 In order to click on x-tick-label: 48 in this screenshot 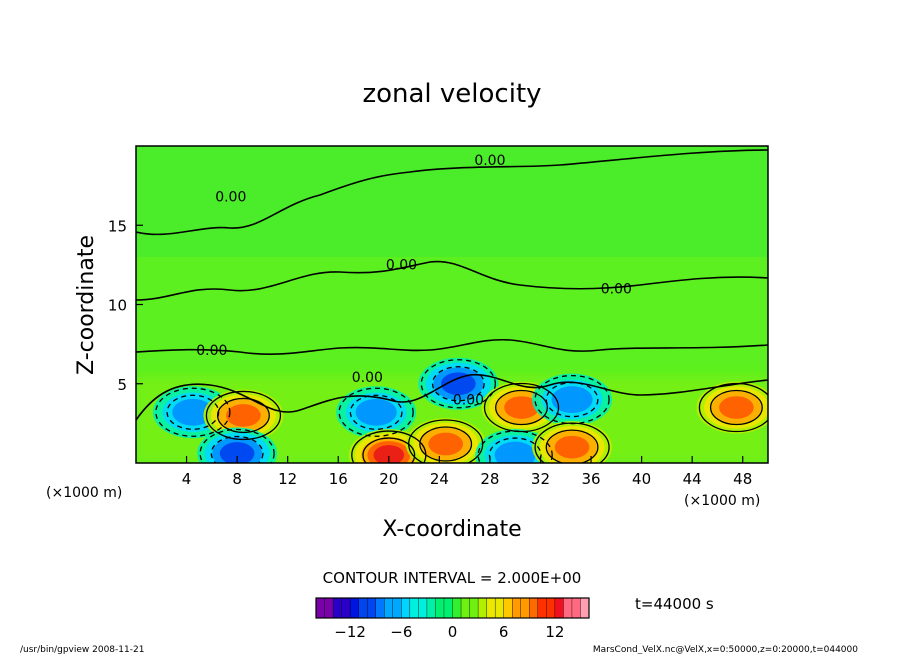, I will do `click(742, 479)`.